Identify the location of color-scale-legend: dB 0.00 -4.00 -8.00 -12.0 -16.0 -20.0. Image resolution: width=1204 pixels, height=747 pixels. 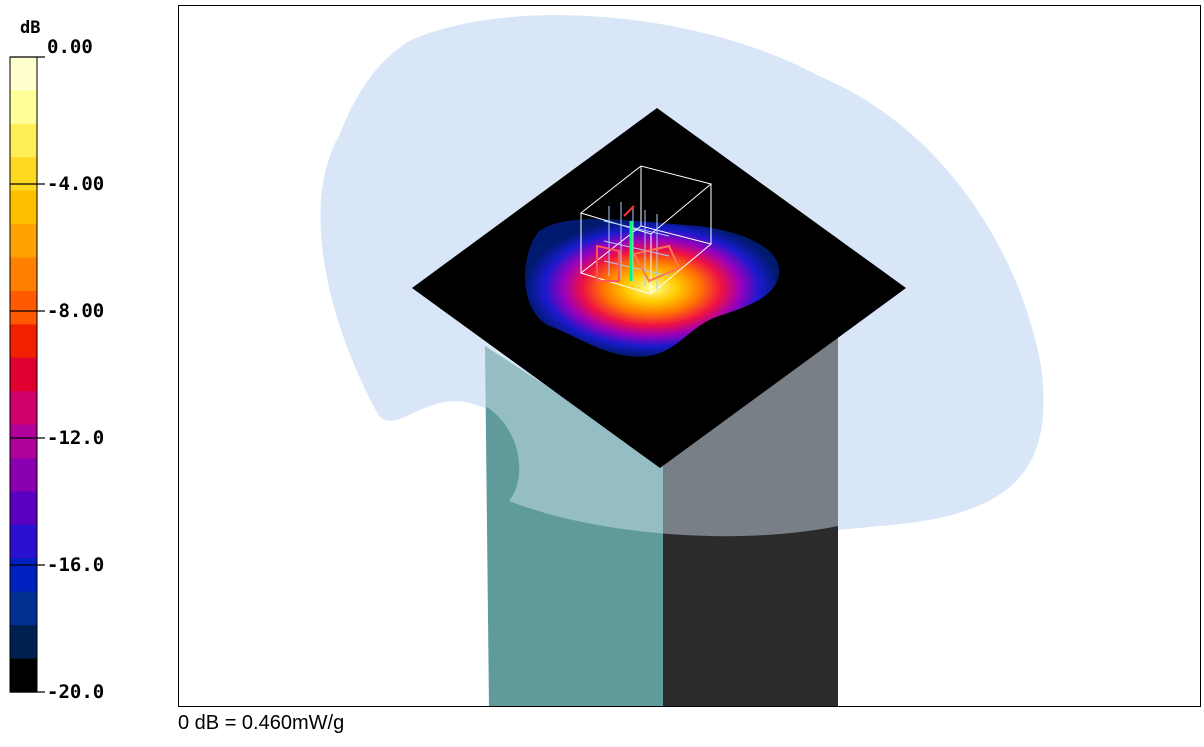
(56, 360).